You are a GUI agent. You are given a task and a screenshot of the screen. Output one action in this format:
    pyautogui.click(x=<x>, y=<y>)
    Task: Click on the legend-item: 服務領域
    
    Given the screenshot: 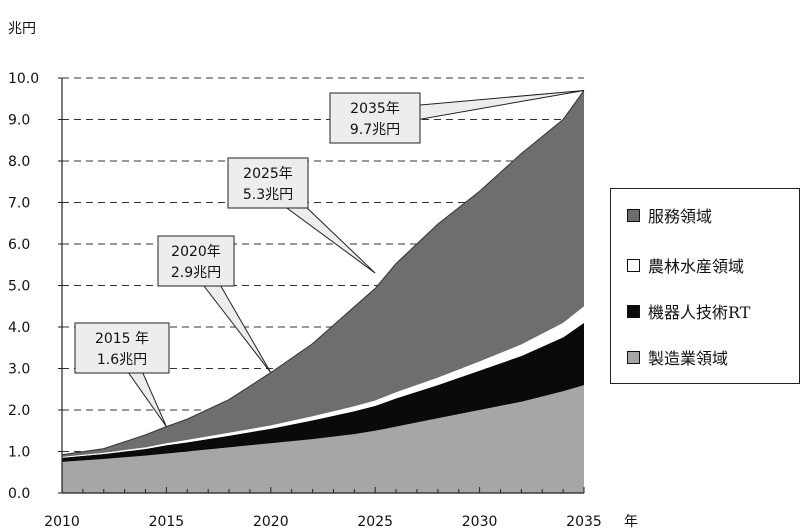 What is the action you would take?
    pyautogui.click(x=670, y=215)
    